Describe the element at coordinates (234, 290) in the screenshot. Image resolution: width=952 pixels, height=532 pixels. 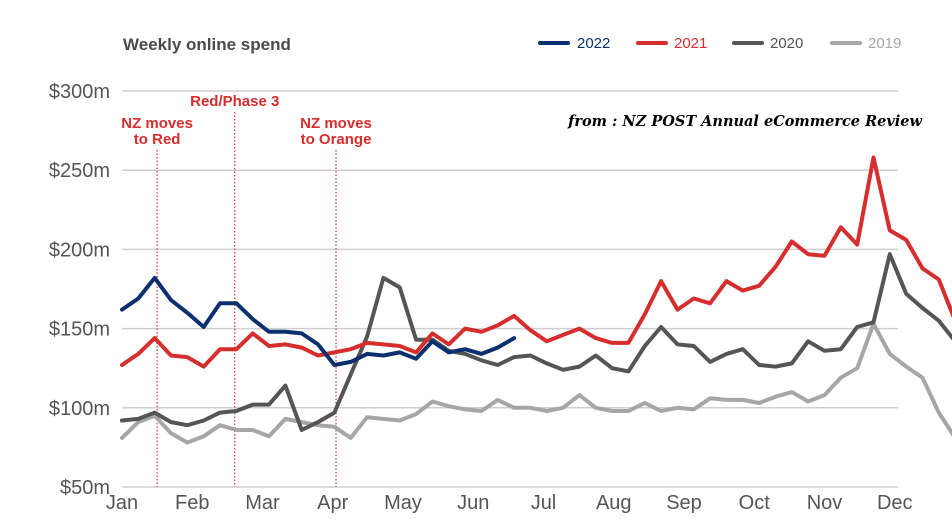
I see `annotation: Red/Phase 3` at that location.